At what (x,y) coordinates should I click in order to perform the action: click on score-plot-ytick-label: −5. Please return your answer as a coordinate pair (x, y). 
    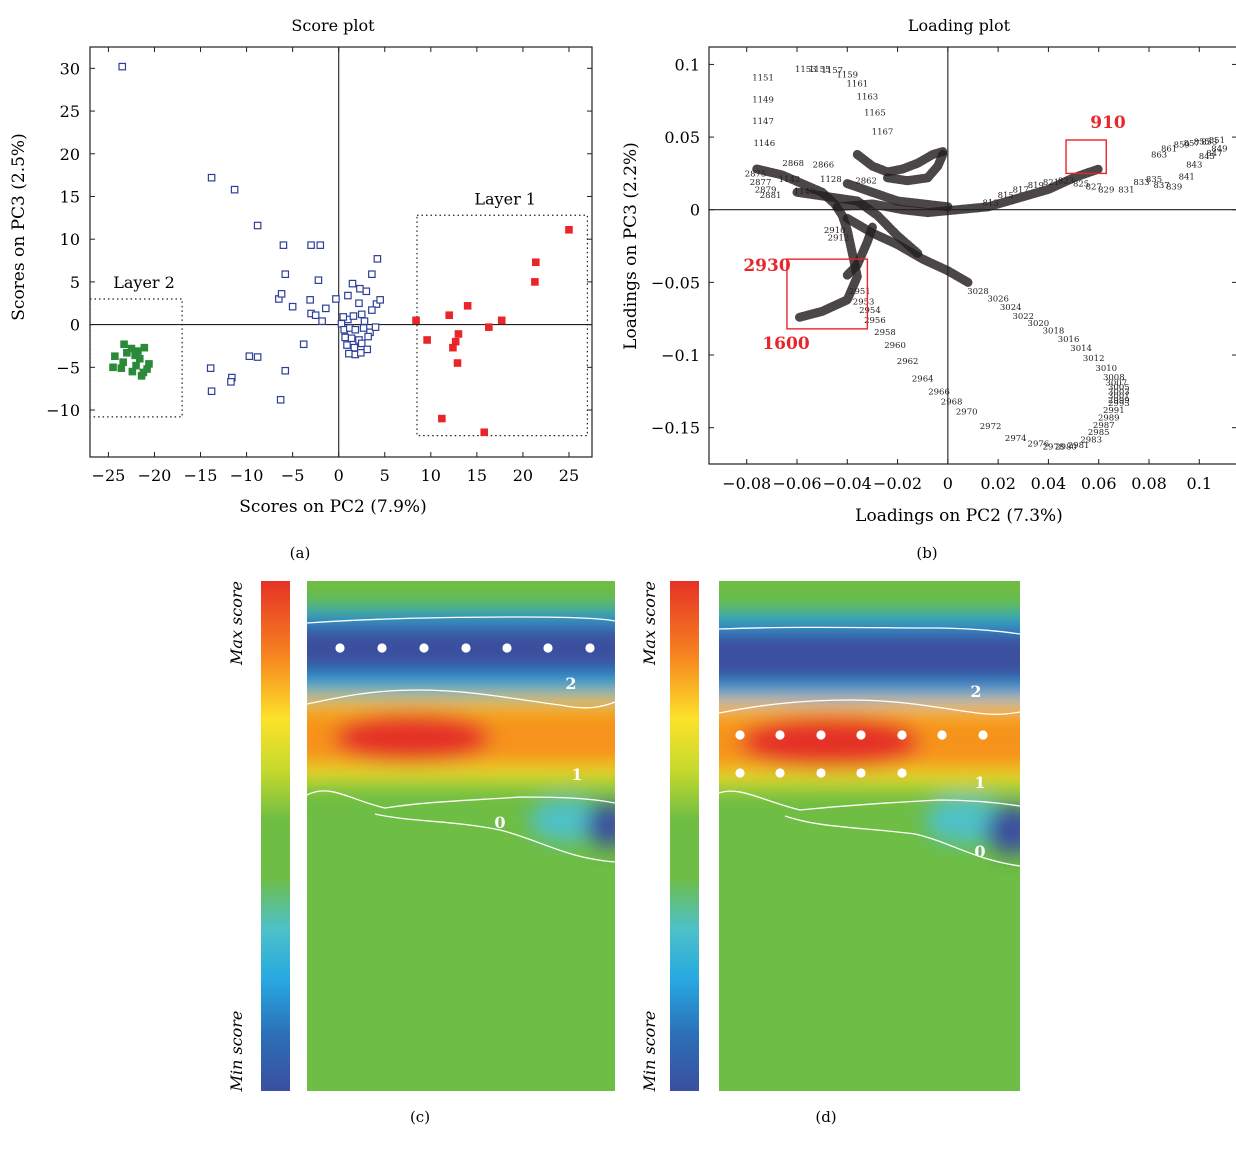
    Looking at the image, I should click on (68, 367).